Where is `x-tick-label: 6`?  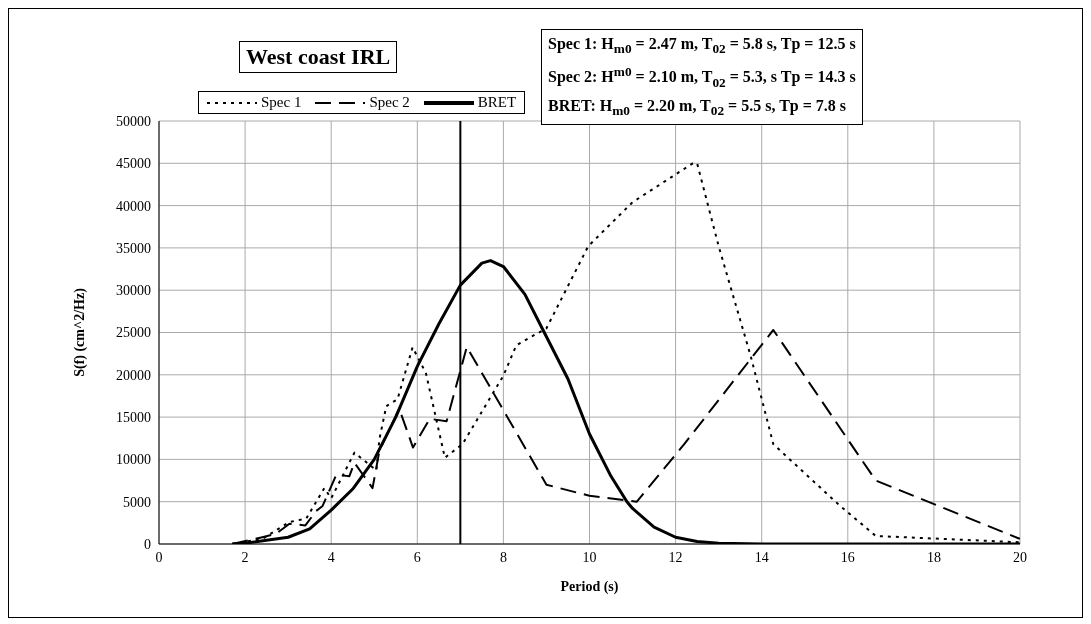
x-tick-label: 6 is located at coordinates (417, 557).